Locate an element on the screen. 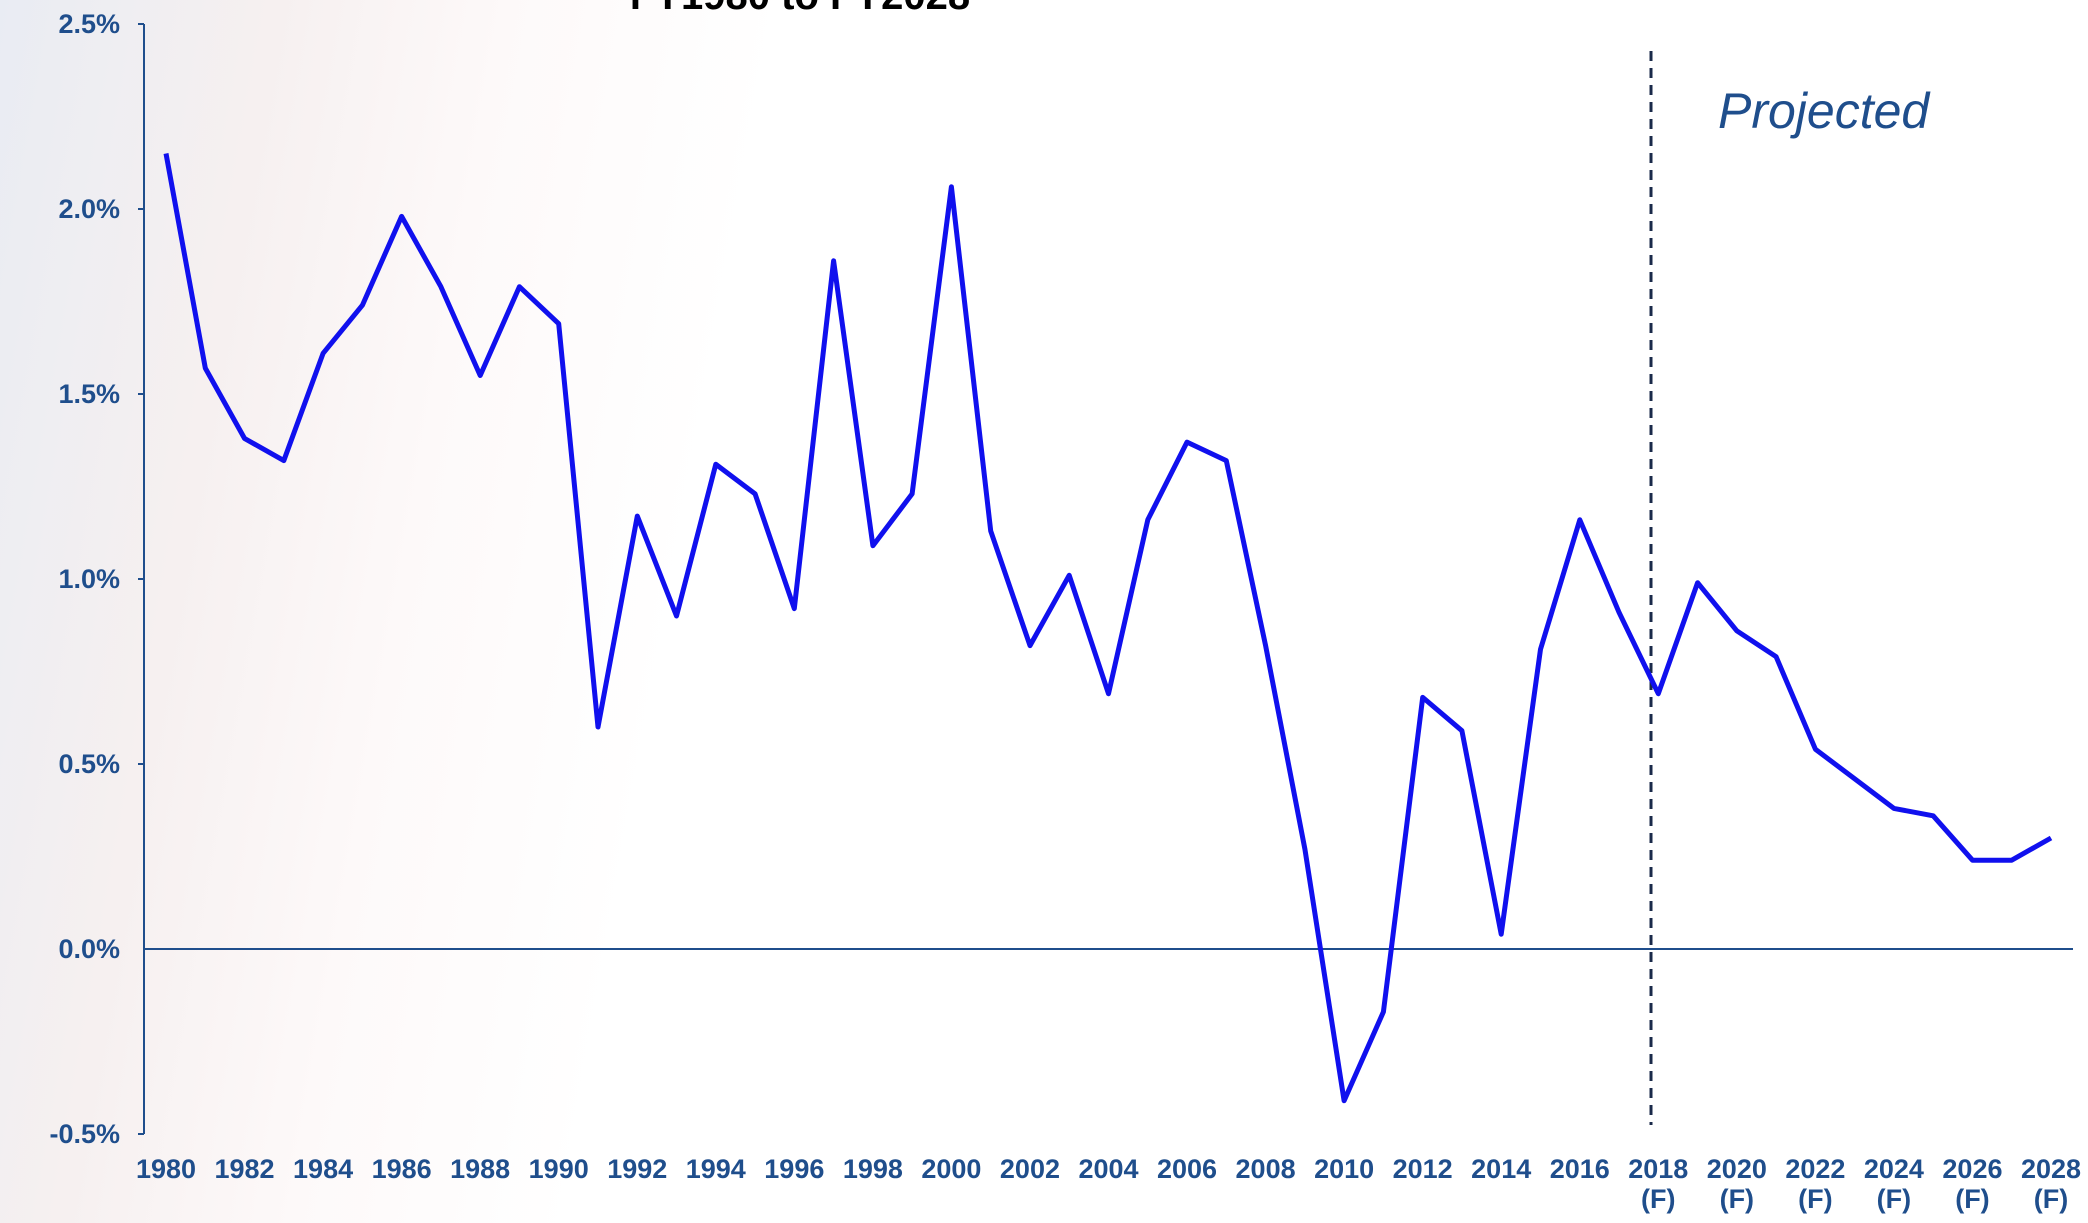 This screenshot has width=2088, height=1223. x-tick-label: 2002 is located at coordinates (1029, 1169).